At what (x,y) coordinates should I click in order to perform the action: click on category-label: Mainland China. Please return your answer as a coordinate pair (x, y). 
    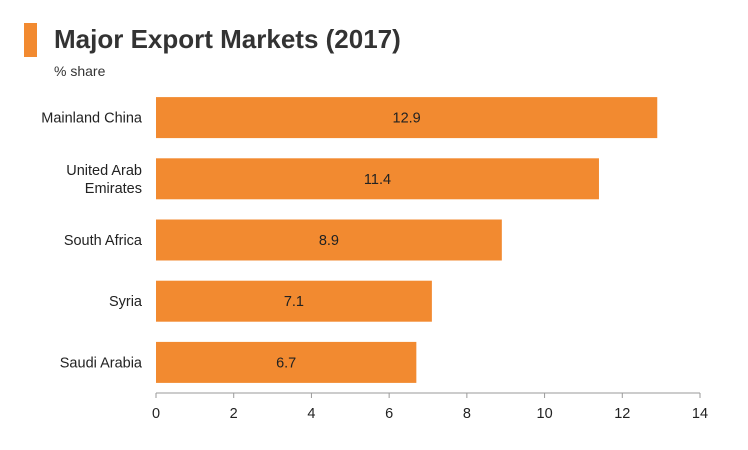
    Looking at the image, I should click on (92, 119).